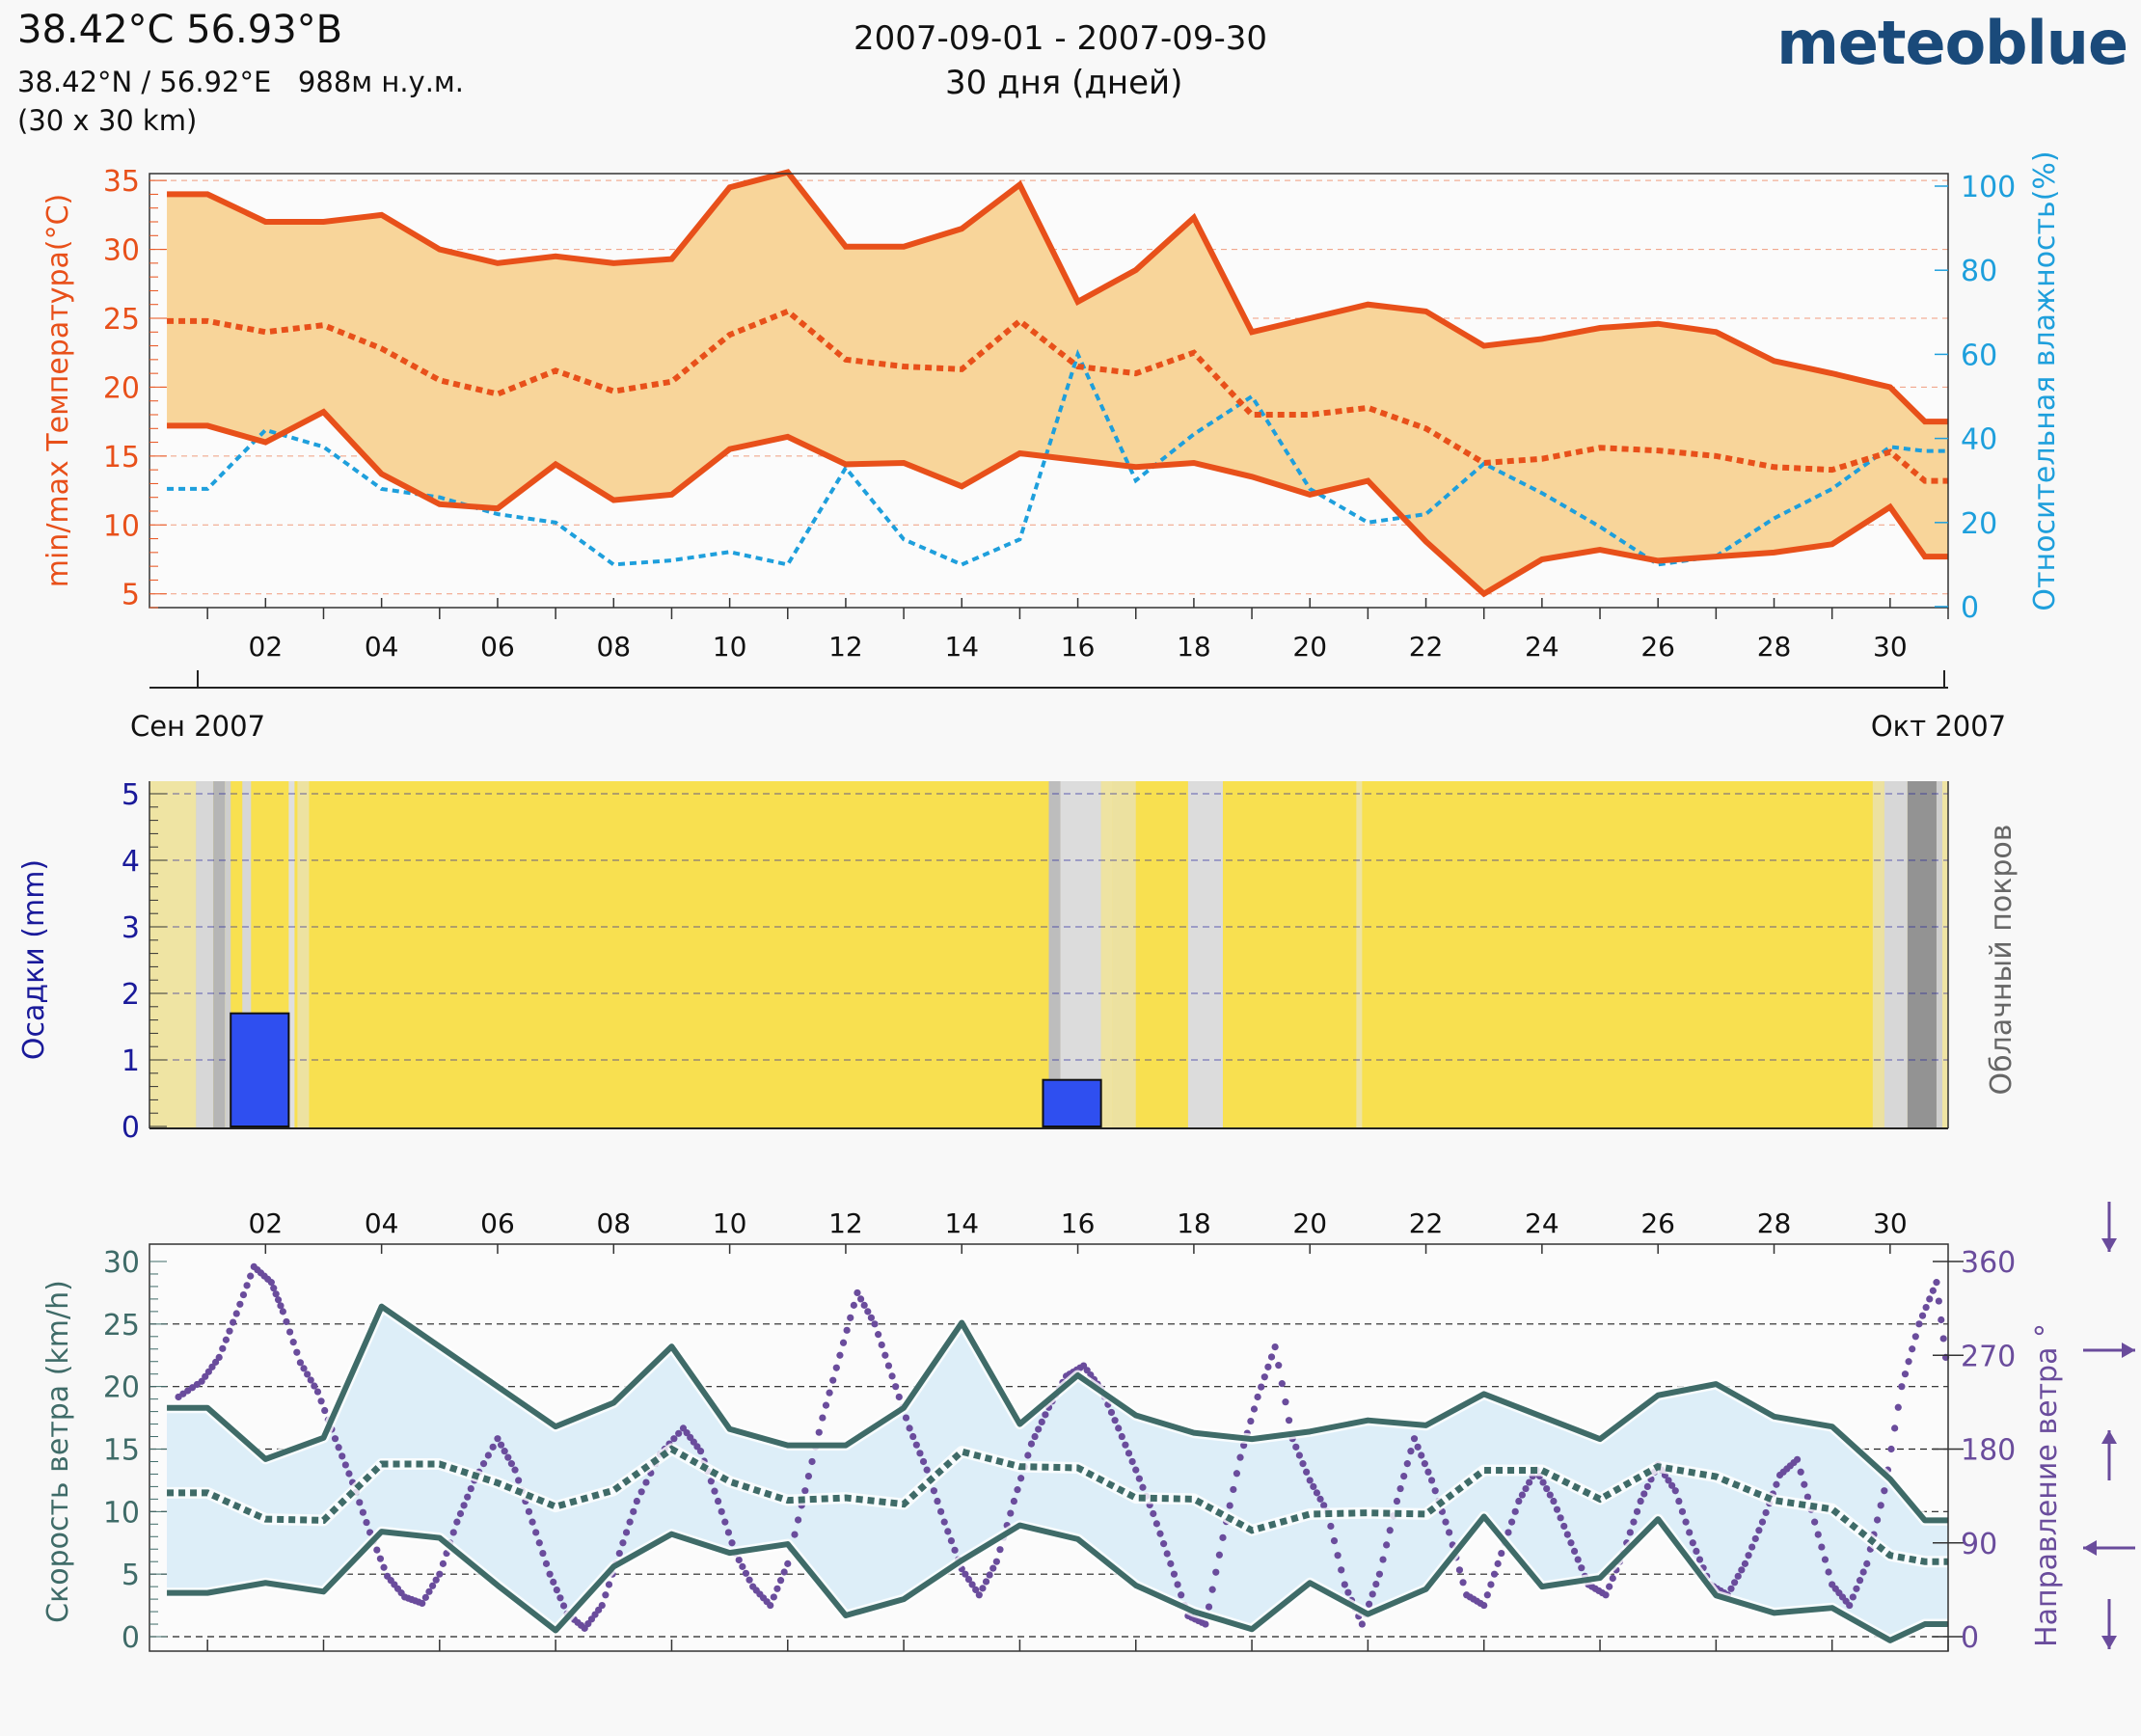 The width and height of the screenshot is (2141, 1736). Describe the element at coordinates (1058, 297) in the screenshot. I see `temperature-max-line` at that location.